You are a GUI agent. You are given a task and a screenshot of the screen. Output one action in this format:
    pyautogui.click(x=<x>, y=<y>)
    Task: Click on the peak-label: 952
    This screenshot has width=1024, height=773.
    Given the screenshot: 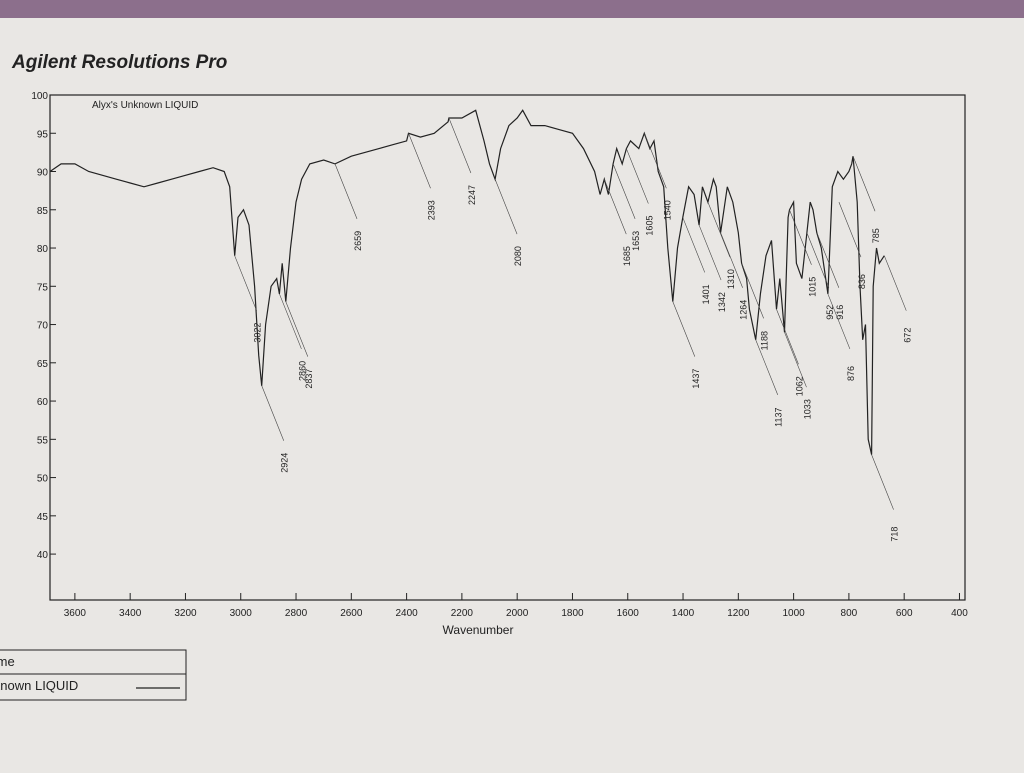 What is the action you would take?
    pyautogui.click(x=830, y=312)
    